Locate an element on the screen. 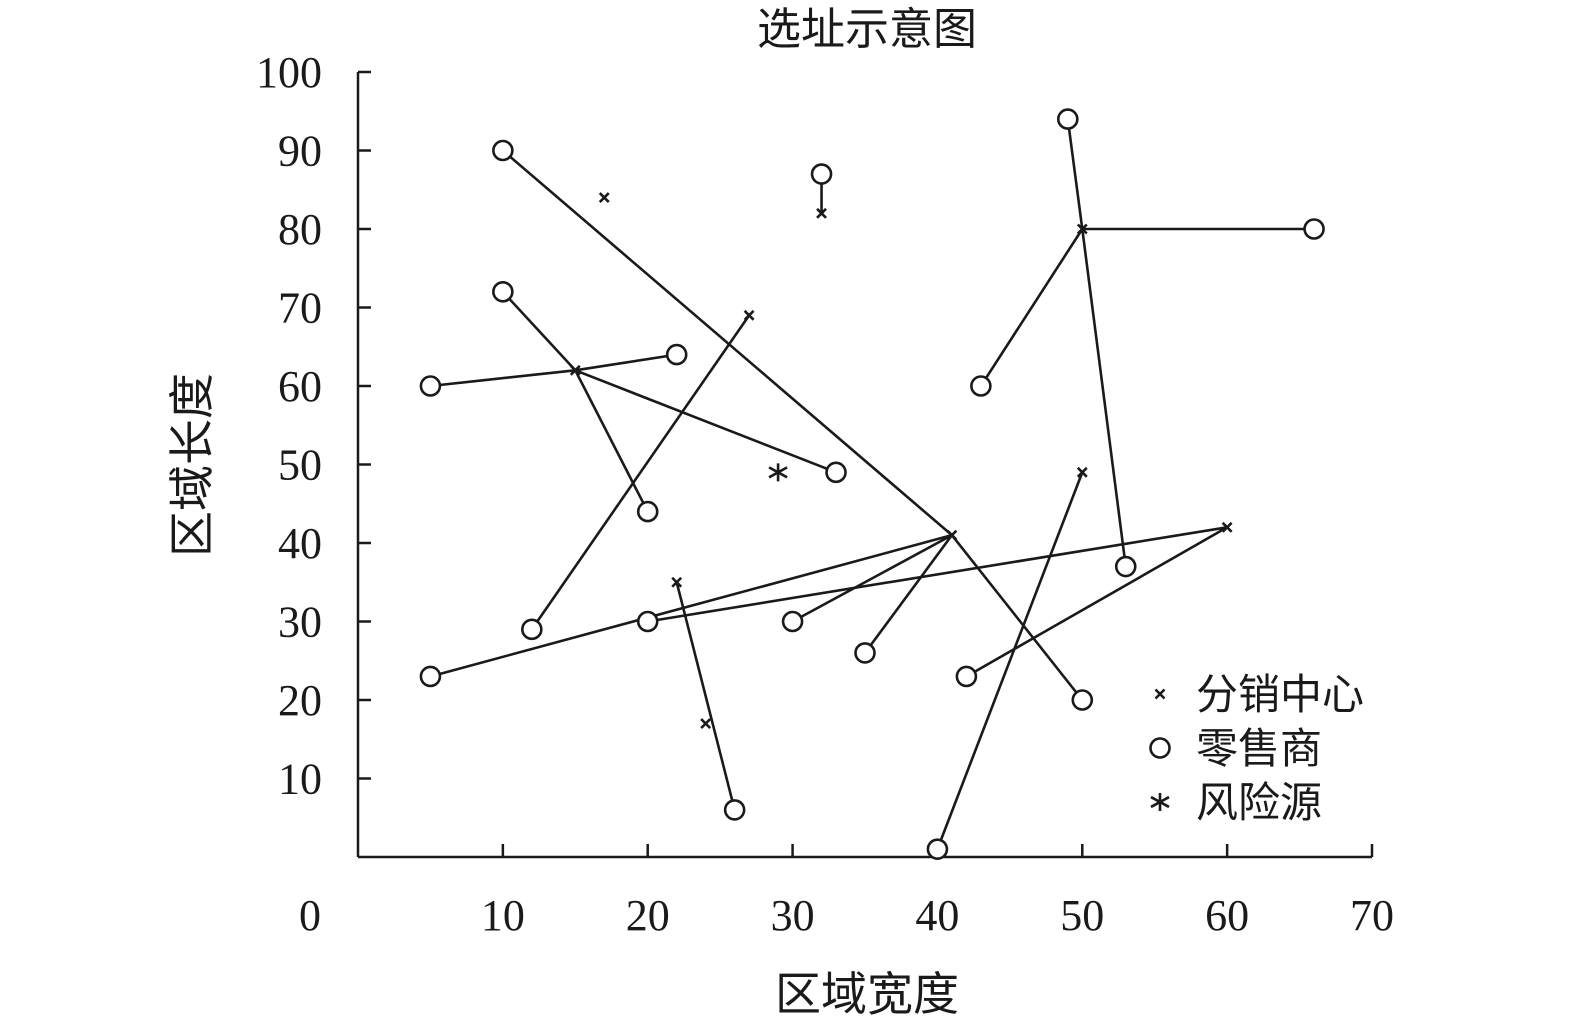  legend-symbol-risk-source is located at coordinates (1160, 802).